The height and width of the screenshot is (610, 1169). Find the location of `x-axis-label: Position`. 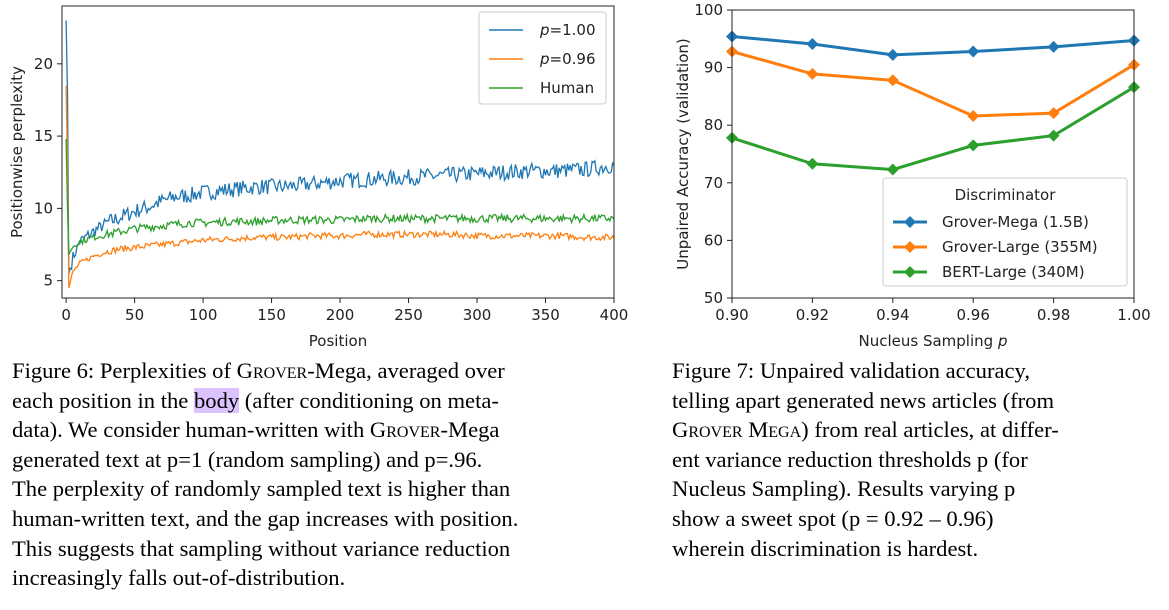

x-axis-label: Position is located at coordinates (338, 341).